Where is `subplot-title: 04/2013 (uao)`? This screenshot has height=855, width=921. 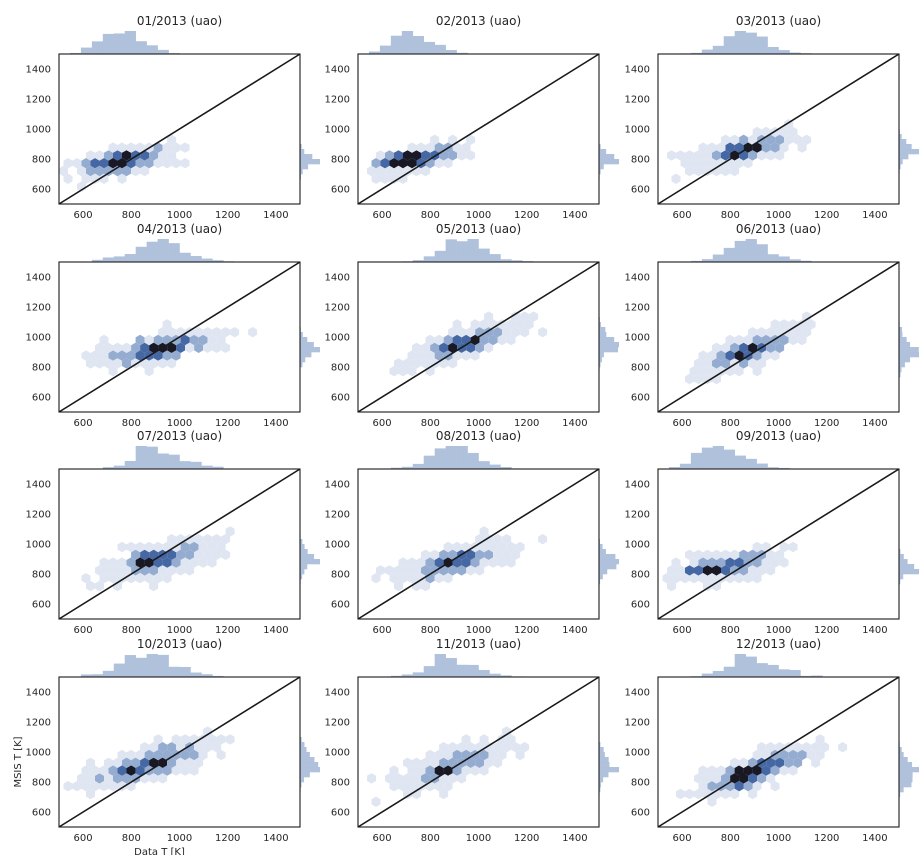 subplot-title: 04/2013 (uao) is located at coordinates (179, 229).